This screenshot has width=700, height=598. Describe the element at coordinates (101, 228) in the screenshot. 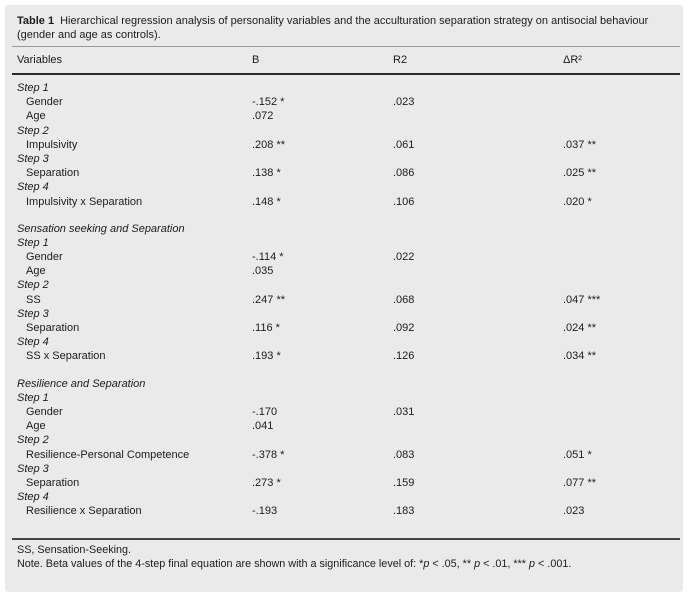

I see `row-label: Sensation seeking and Separation` at that location.